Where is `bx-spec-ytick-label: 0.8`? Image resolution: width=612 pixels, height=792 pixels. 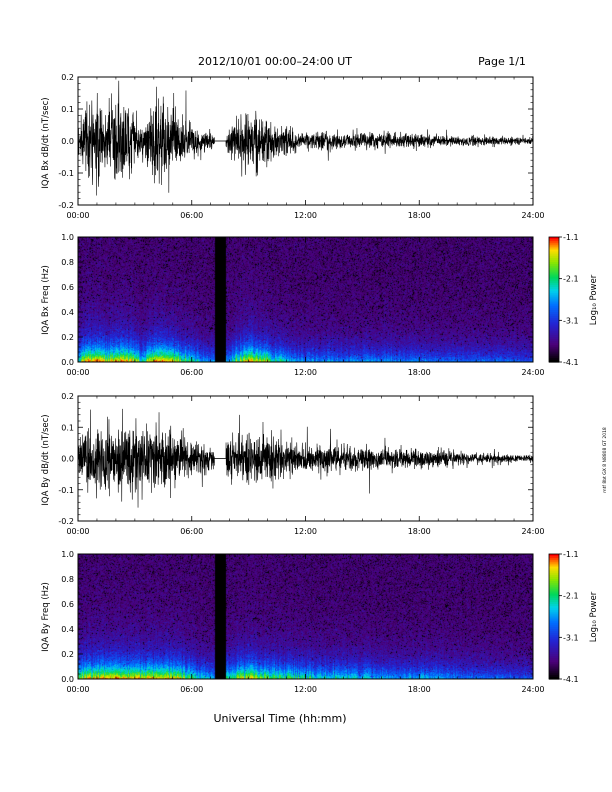 bx-spec-ytick-label: 0.8 is located at coordinates (67, 262).